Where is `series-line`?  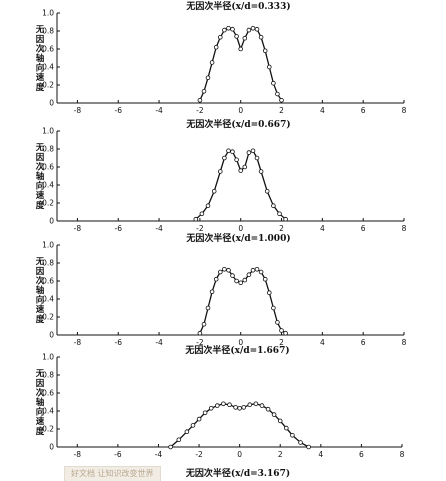
series-line is located at coordinates (242, 301).